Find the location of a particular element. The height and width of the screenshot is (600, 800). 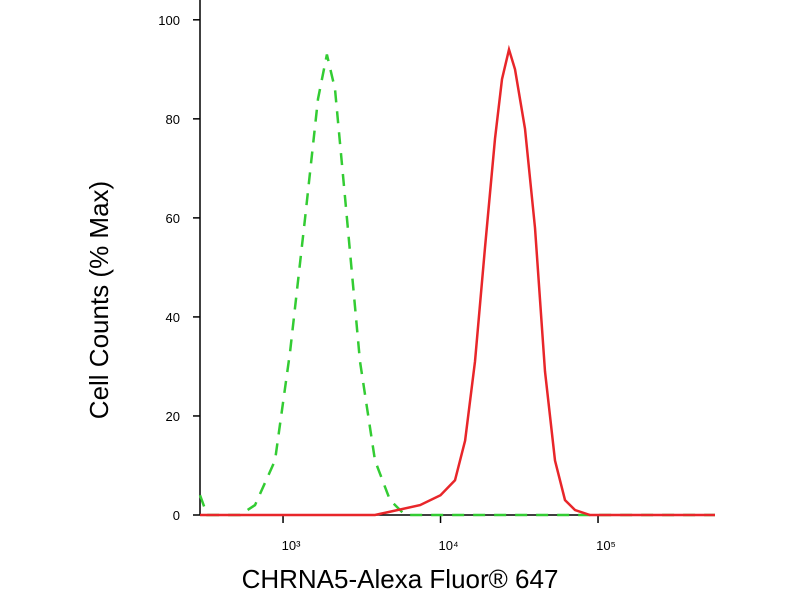

y-tick-label: 60 is located at coordinates (173, 218).